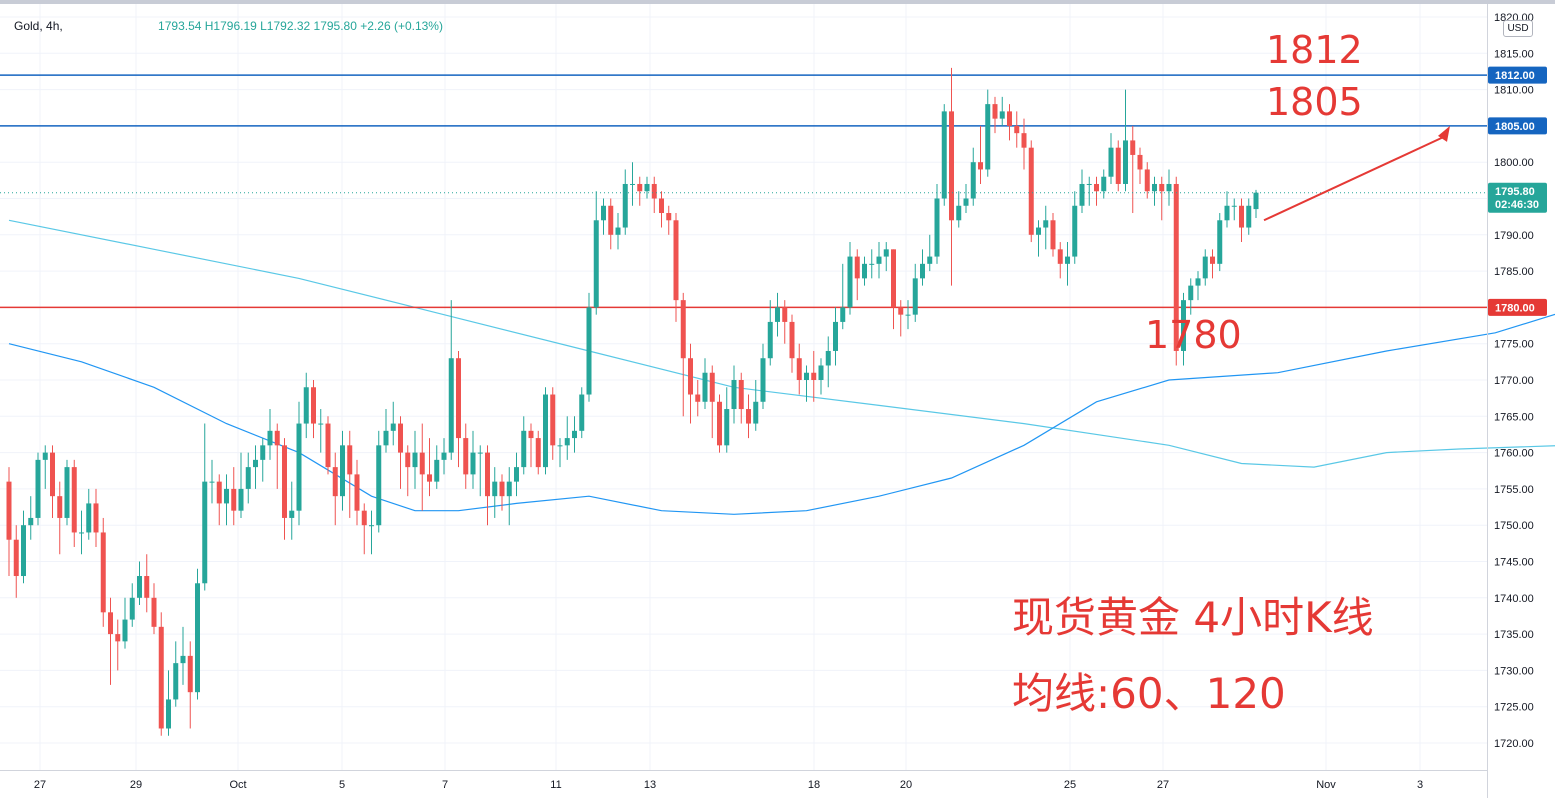 The image size is (1555, 798). What do you see at coordinates (1163, 785) in the screenshot?
I see `x-tick-label: 27` at bounding box center [1163, 785].